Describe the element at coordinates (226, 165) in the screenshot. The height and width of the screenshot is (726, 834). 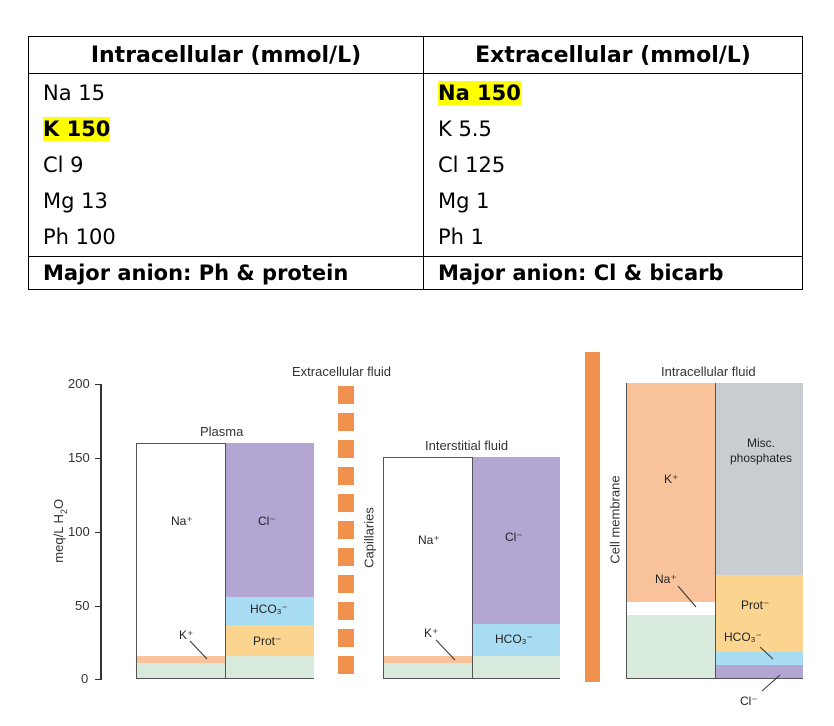
I see `intracellular-values: Na 15 K 150 Cl 9 Mg 13 Ph 100` at that location.